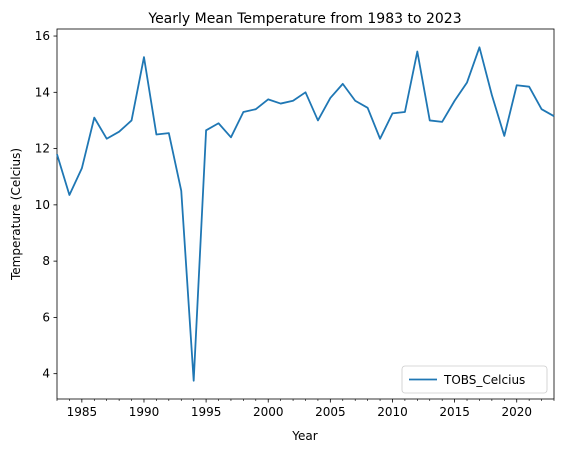 This screenshot has height=453, width=563. Describe the element at coordinates (46, 317) in the screenshot. I see `y-tick-label: 6` at that location.